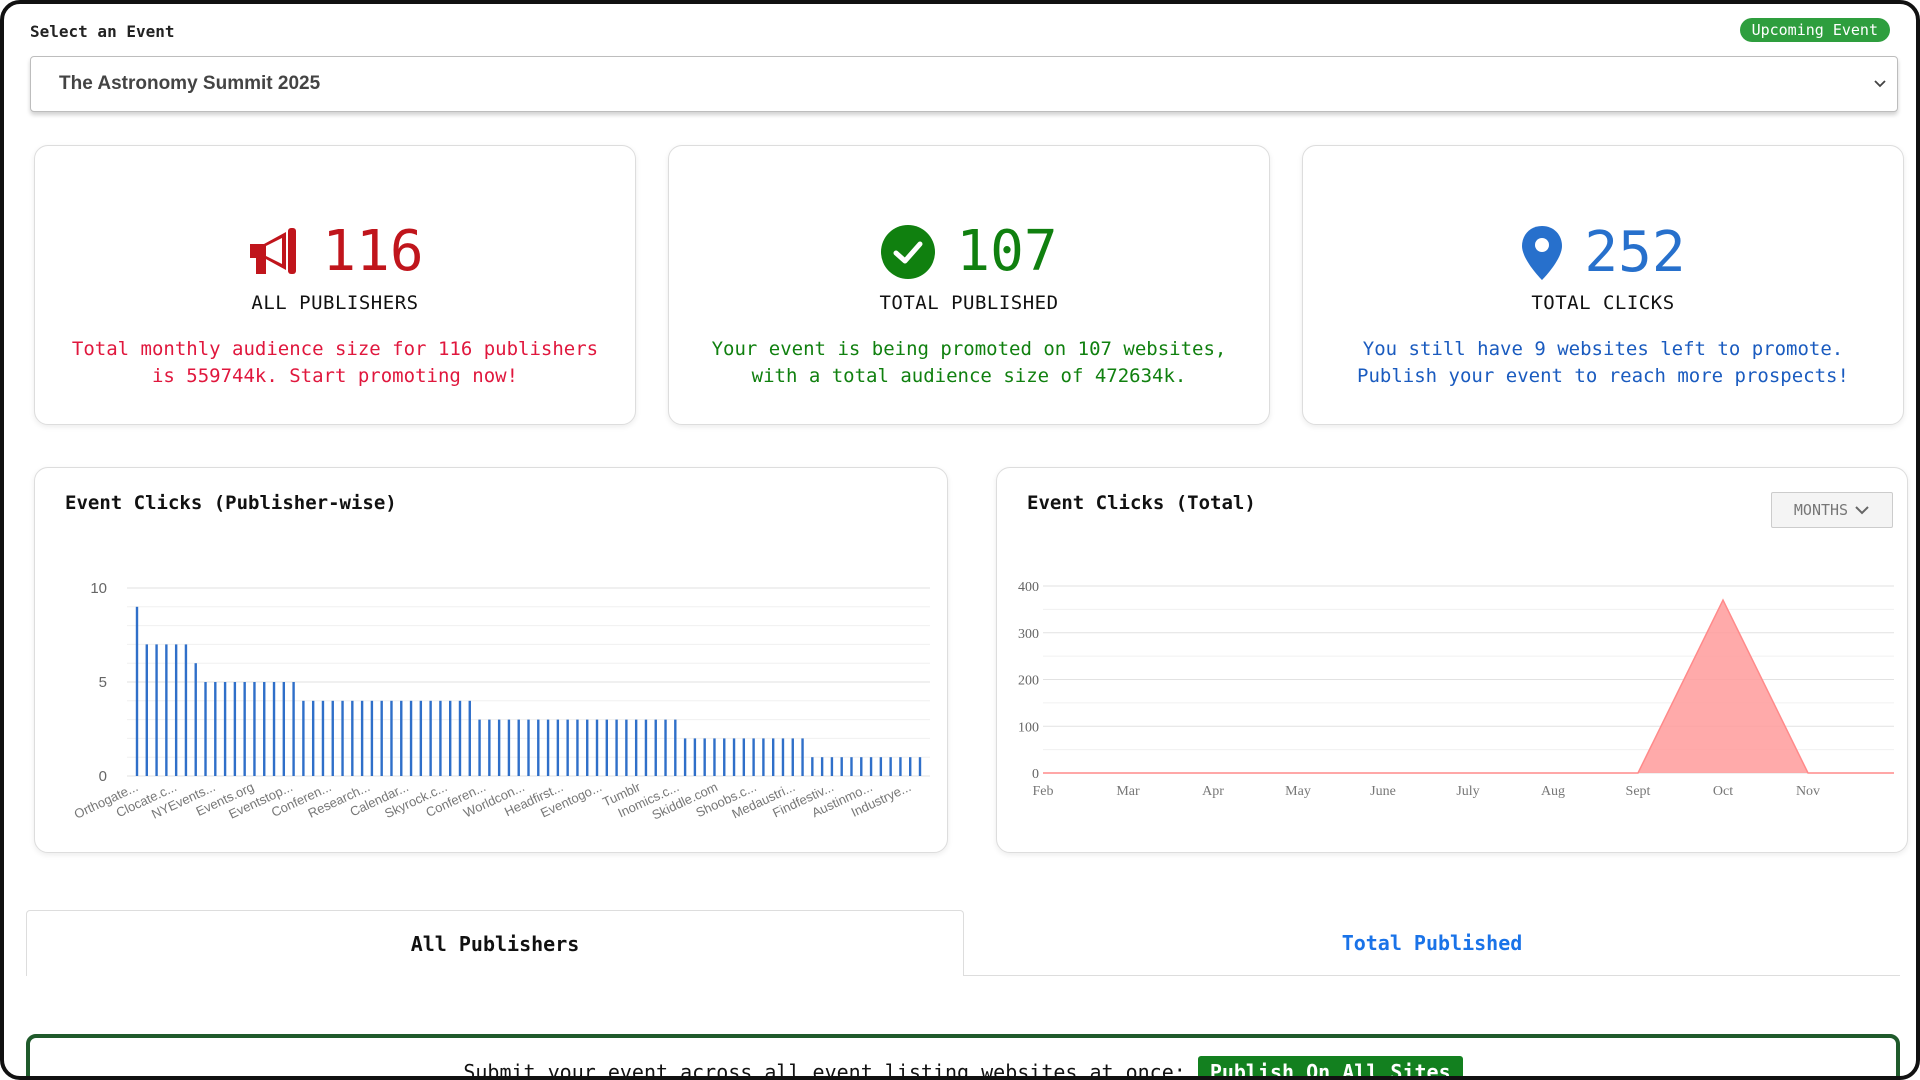 This screenshot has width=1920, height=1080. I want to click on area-series, so click(1468, 686).